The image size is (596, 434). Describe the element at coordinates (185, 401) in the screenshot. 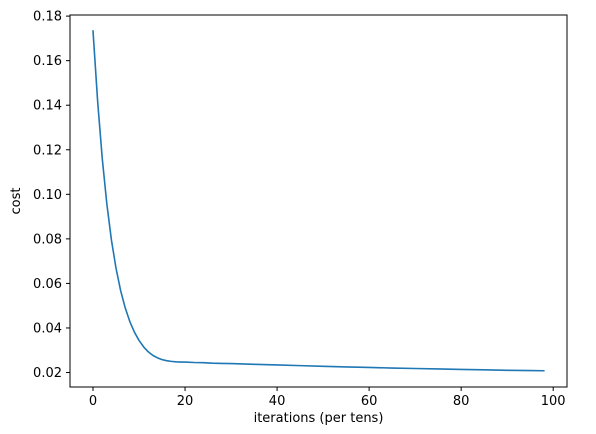

I see `x-tick-label: 20` at that location.